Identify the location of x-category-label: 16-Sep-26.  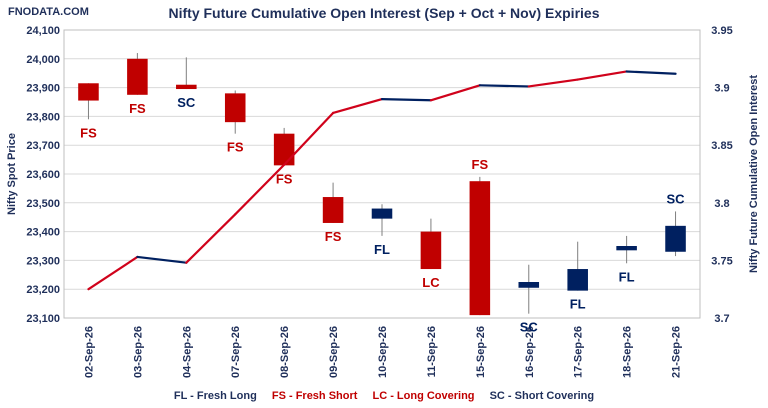
(530, 352).